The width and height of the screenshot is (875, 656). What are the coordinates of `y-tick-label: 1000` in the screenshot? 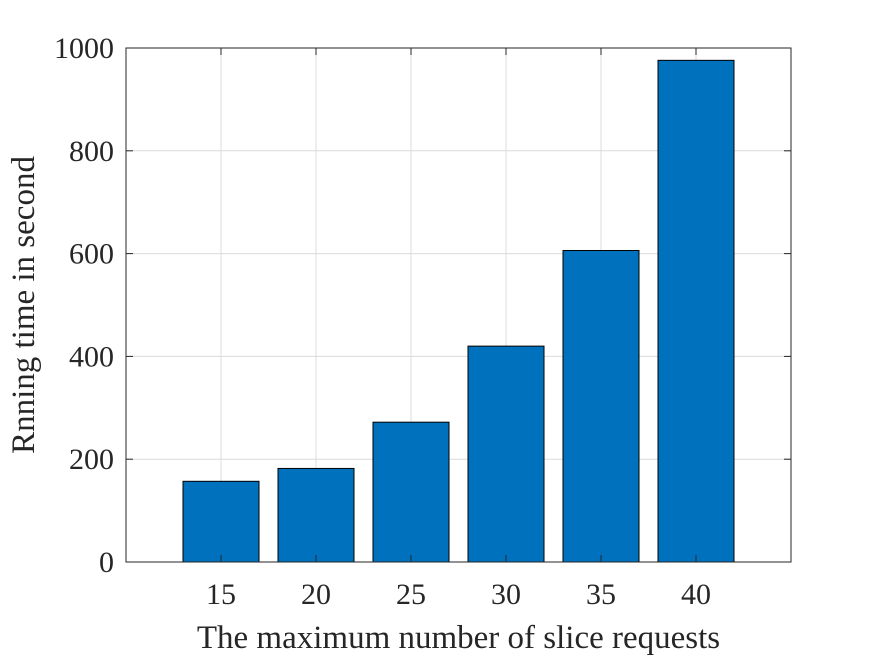 It's located at (84, 48).